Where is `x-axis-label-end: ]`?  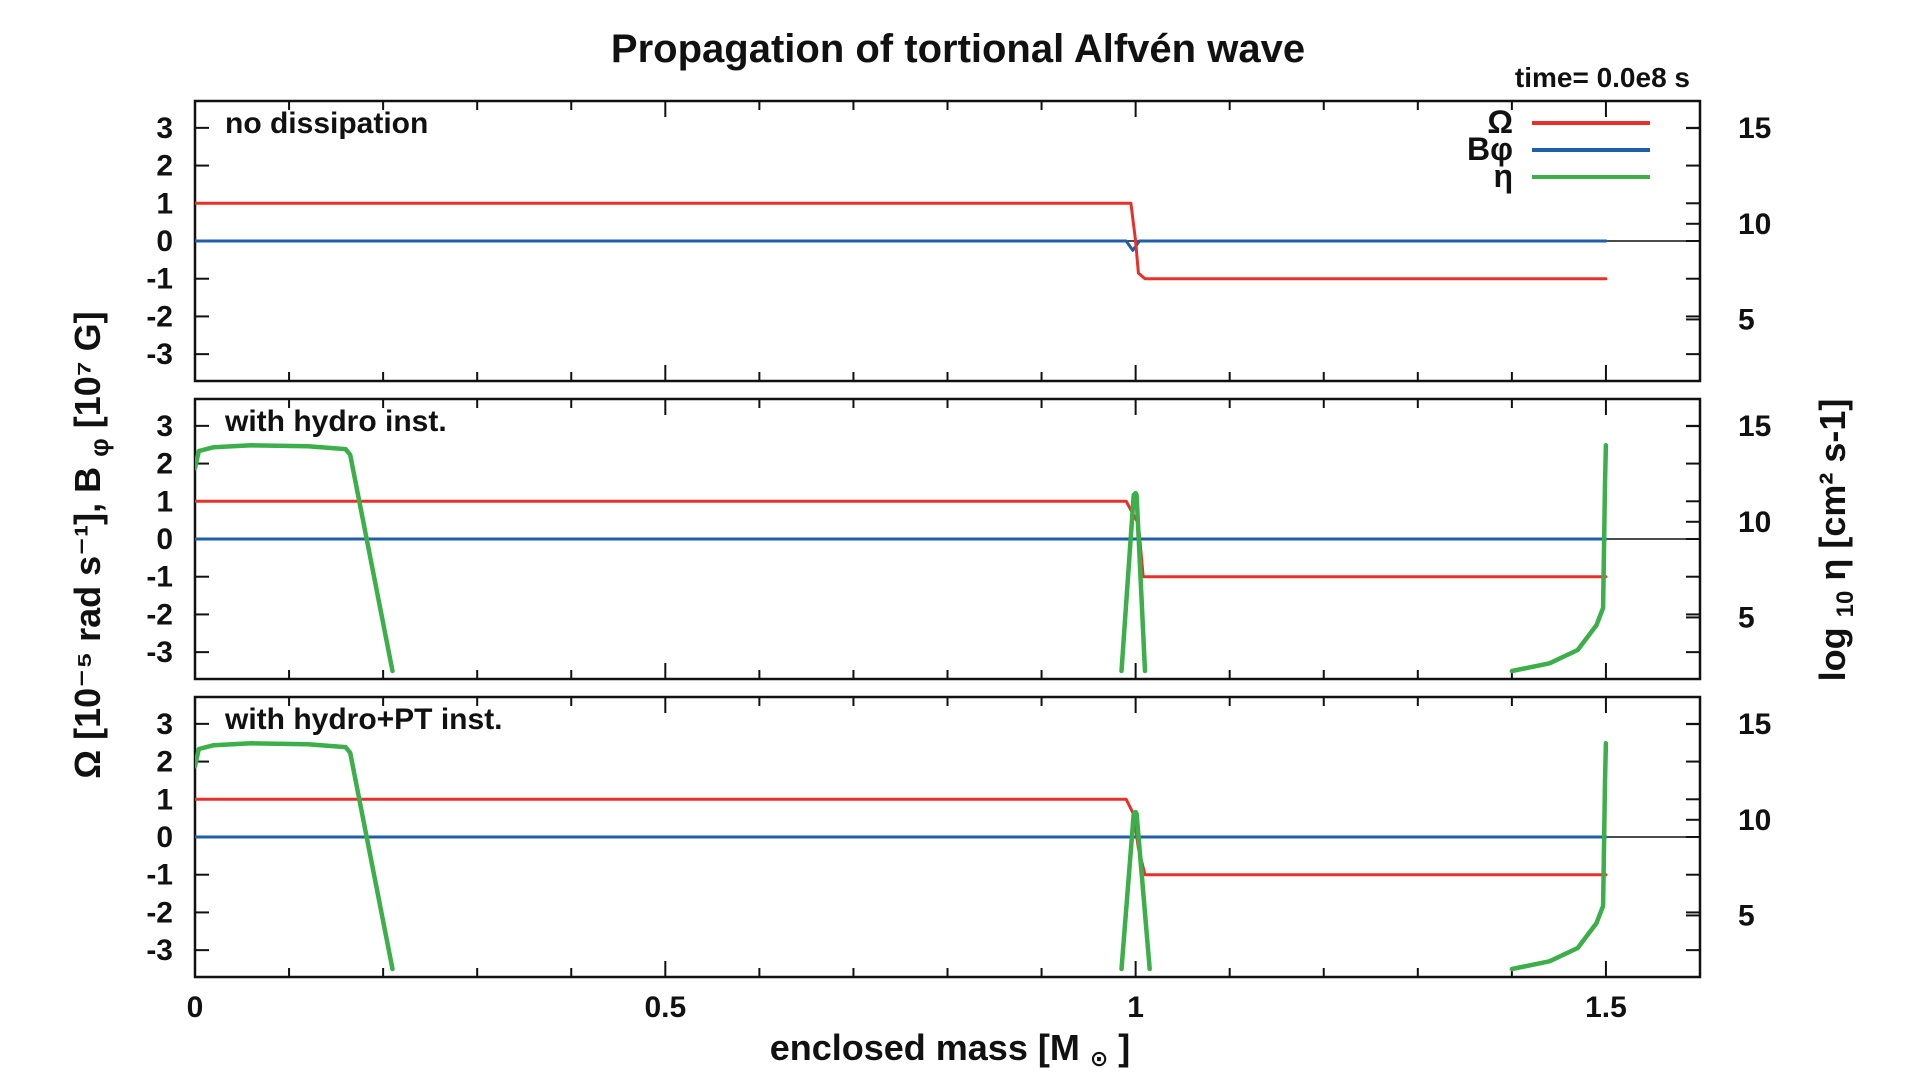
x-axis-label-end: ] is located at coordinates (1124, 1047).